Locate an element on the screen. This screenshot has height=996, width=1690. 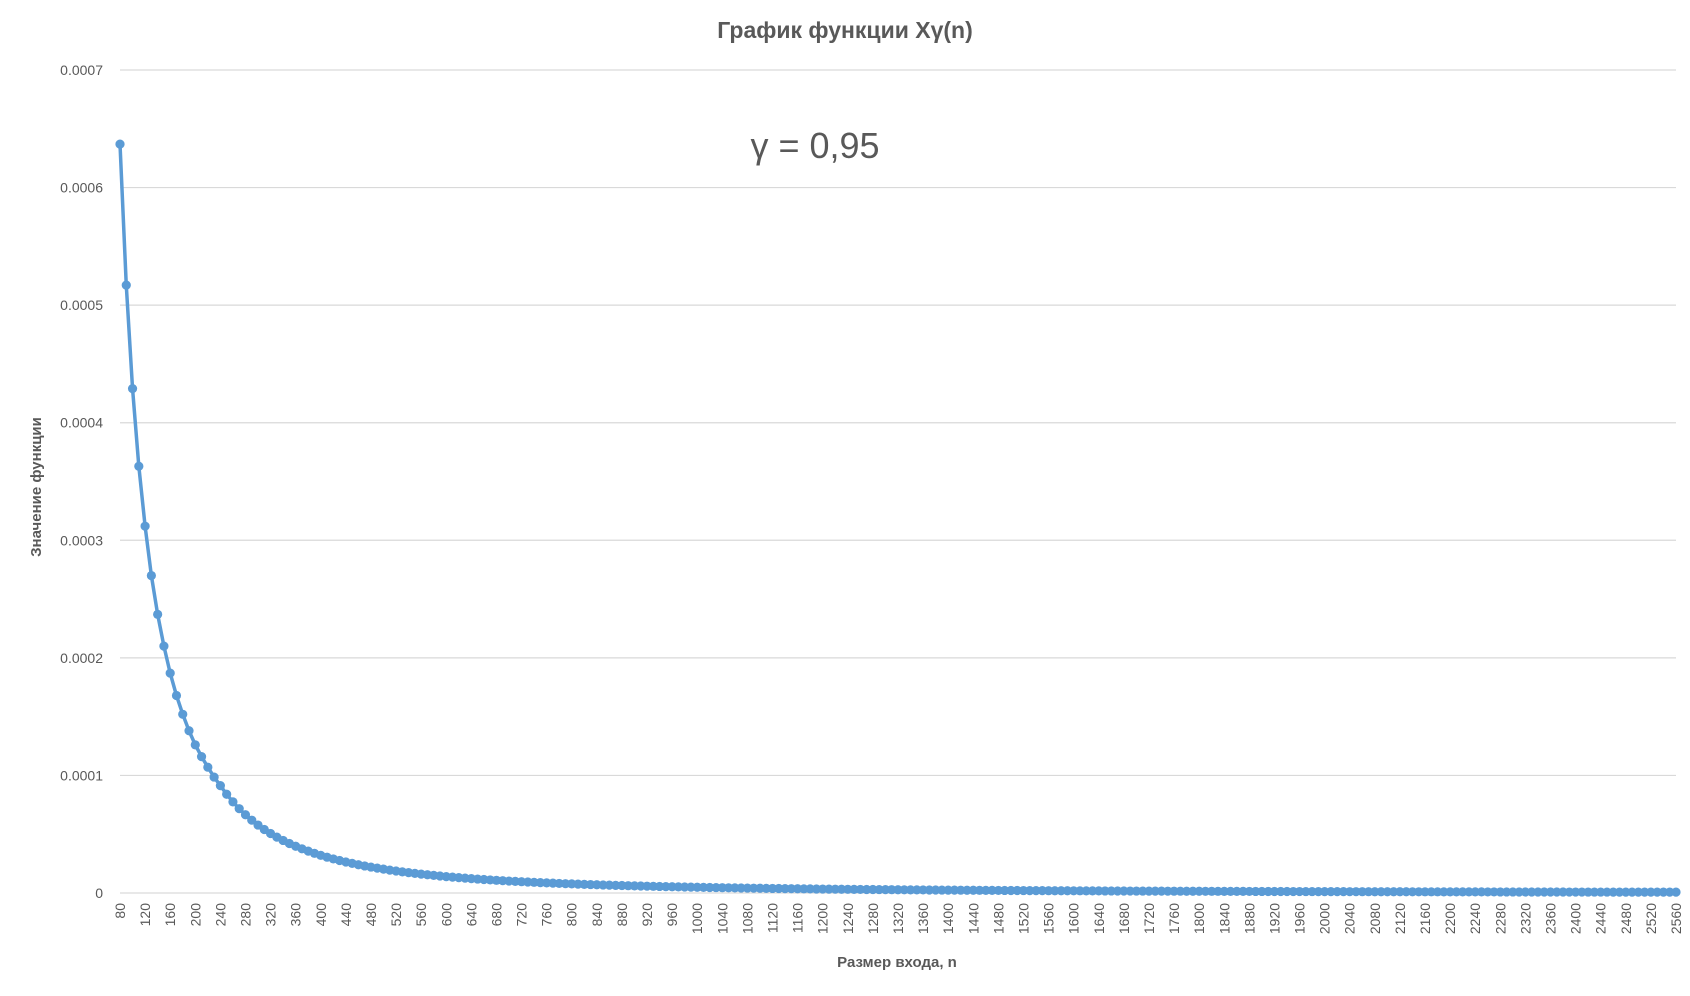
chart-annotation: γ = 0,95 is located at coordinates (814, 145).